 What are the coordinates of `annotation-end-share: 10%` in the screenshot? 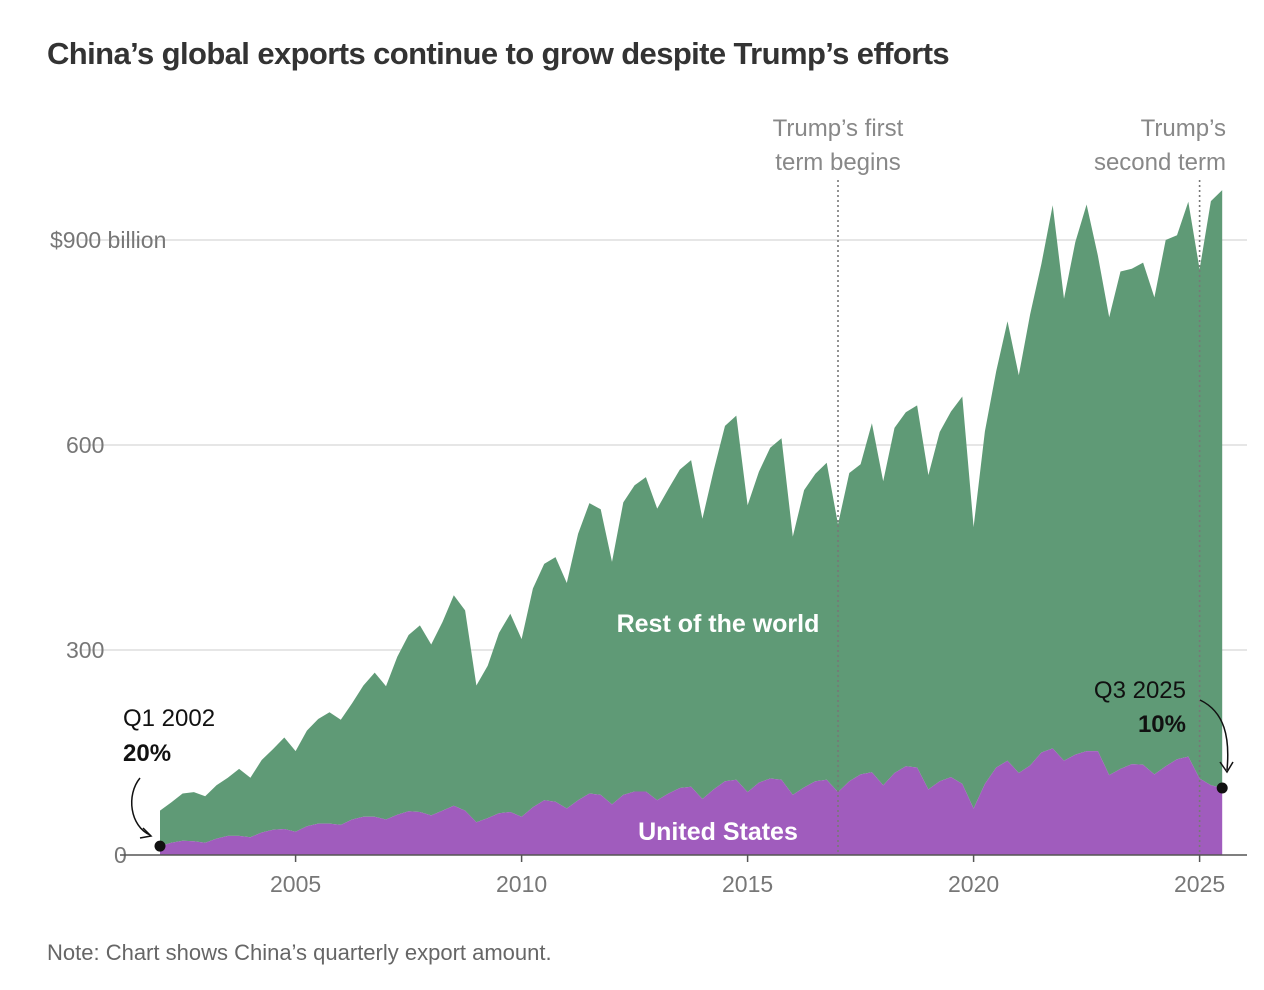 It's located at (1162, 724).